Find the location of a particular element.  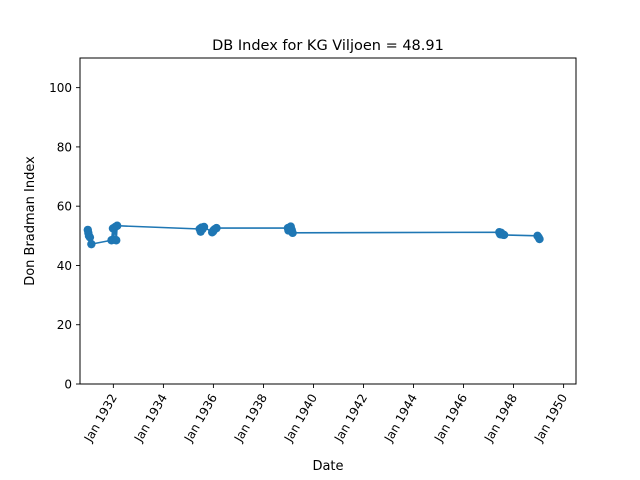

y-tick-label: 0 is located at coordinates (68, 385).